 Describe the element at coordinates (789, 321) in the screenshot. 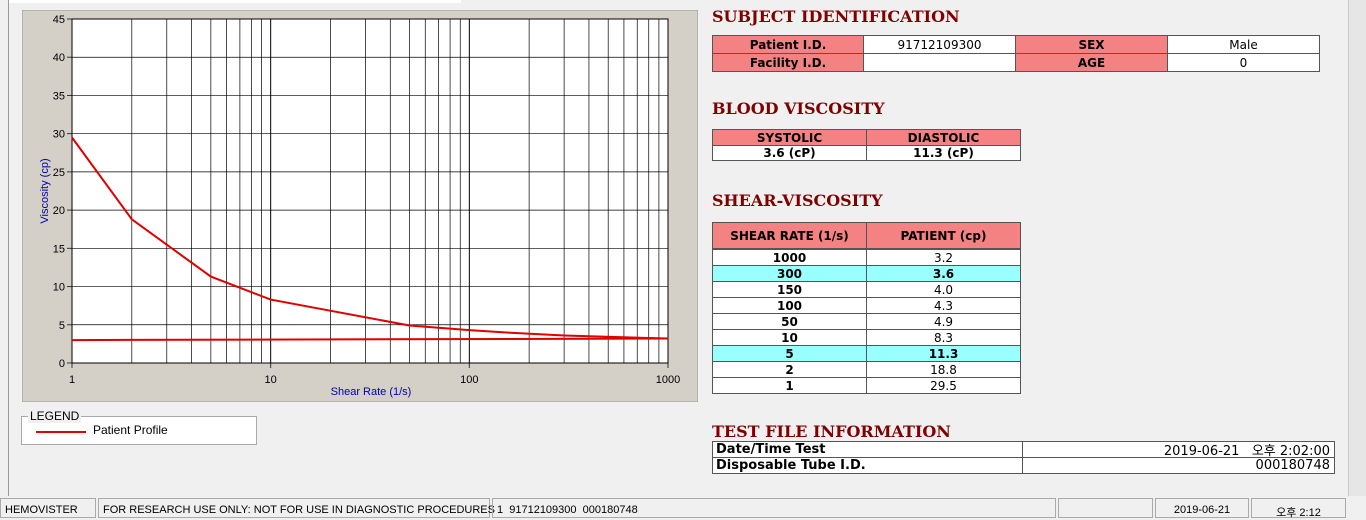

I see `table-cell: 50` at that location.